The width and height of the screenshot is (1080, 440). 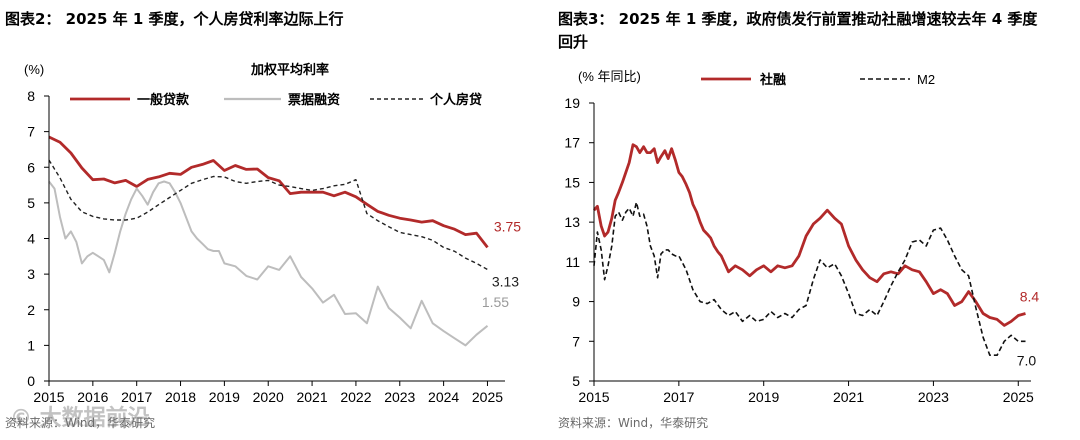 What do you see at coordinates (268, 397) in the screenshot?
I see `x-tick-label: 2020` at bounding box center [268, 397].